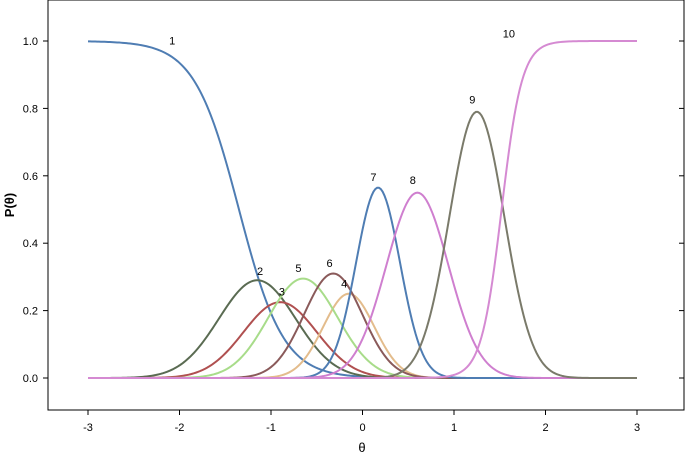 Image resolution: width=685 pixels, height=458 pixels. I want to click on x-tick-label: -1, so click(271, 428).